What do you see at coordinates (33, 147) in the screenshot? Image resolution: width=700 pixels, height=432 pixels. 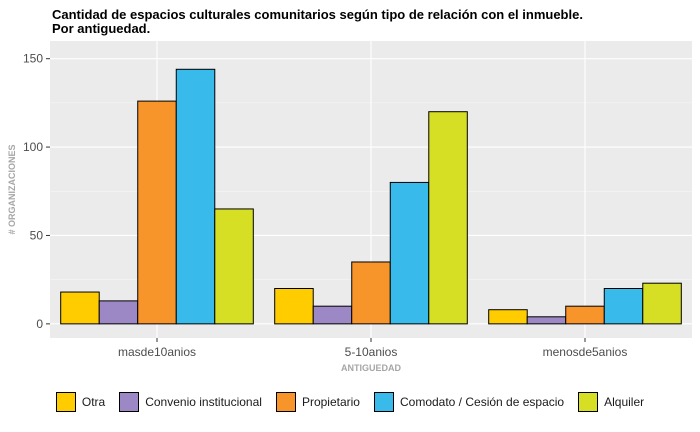 I see `y-tick-label: 100` at bounding box center [33, 147].